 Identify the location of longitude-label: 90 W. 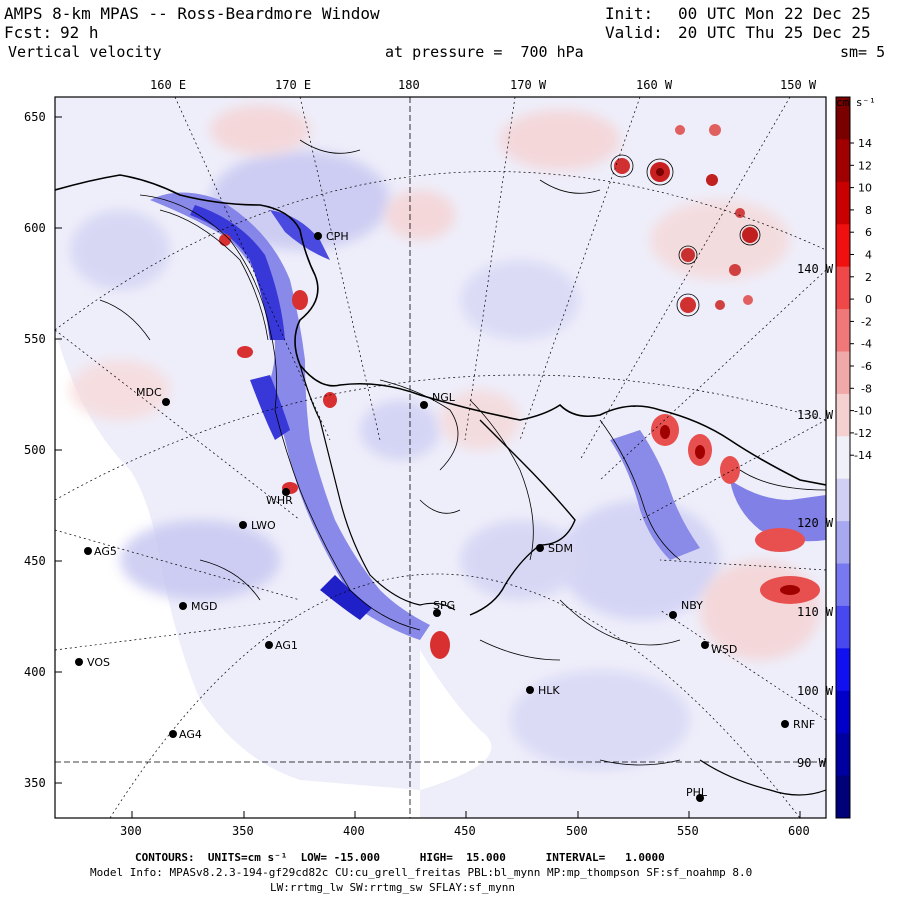
(811, 763).